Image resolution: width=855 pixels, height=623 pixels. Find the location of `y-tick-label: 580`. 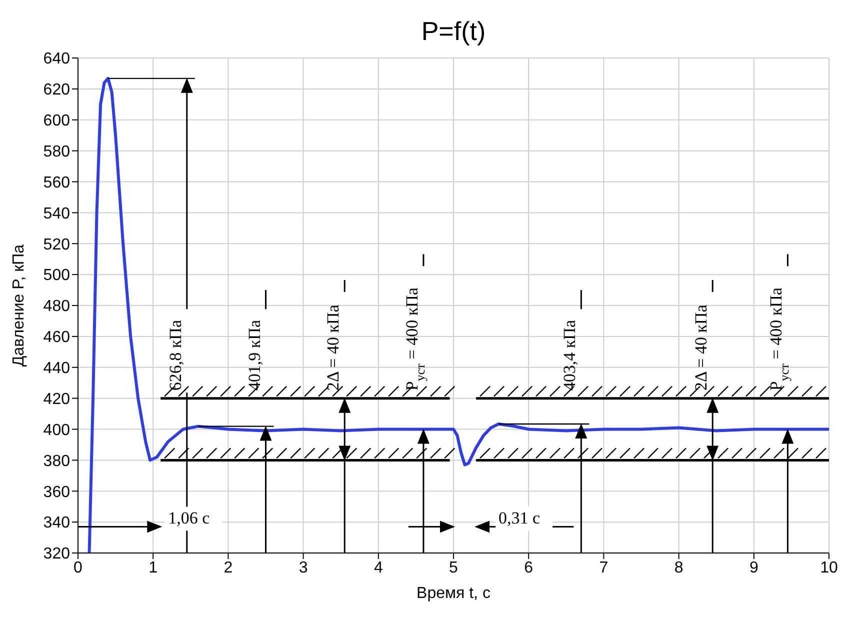

y-tick-label: 580 is located at coordinates (56, 151).